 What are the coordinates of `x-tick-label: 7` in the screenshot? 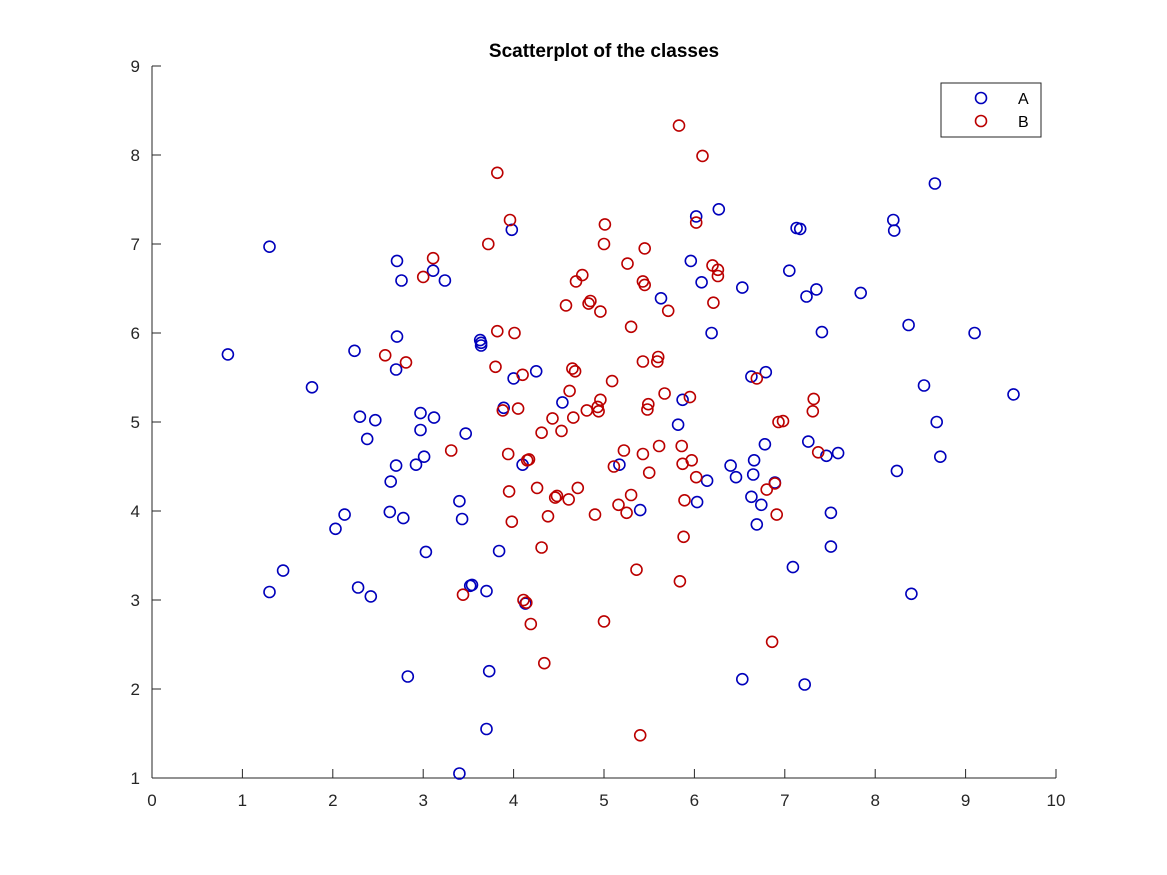 It's located at (784, 800).